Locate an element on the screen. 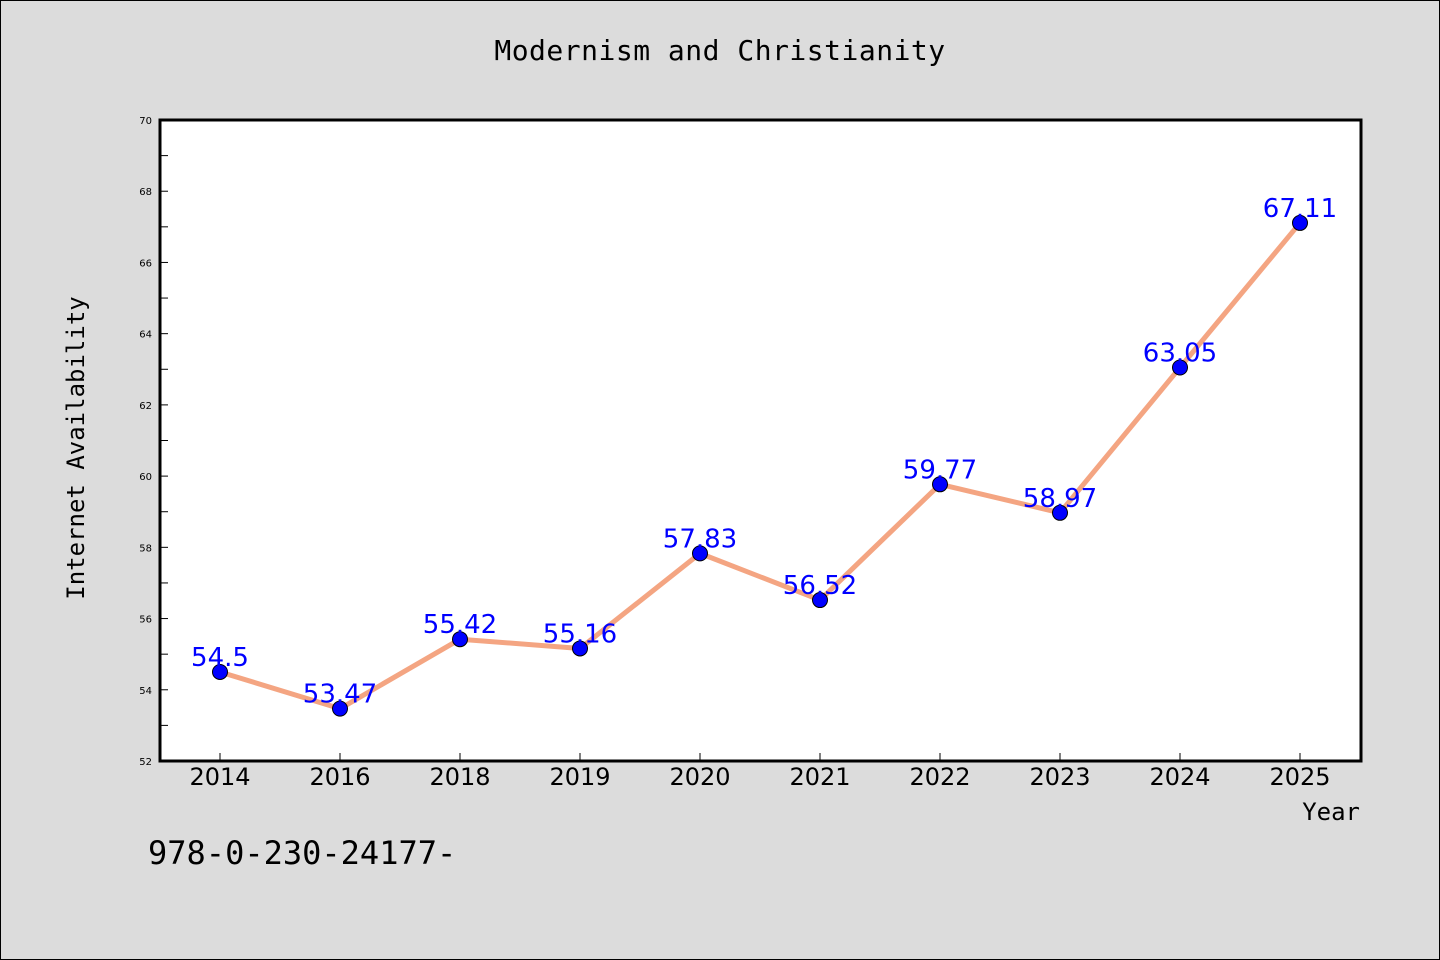 The height and width of the screenshot is (960, 1440). y-tick-label: 66 is located at coordinates (145, 263).